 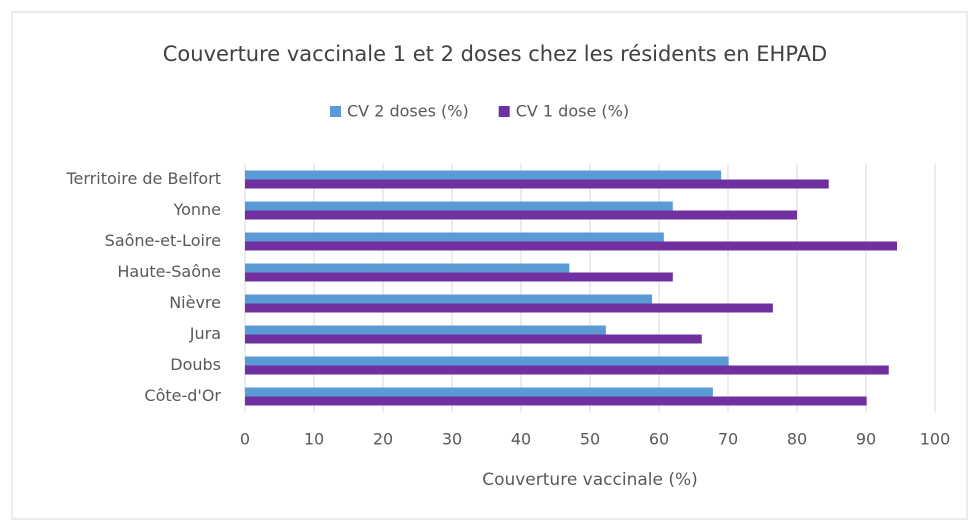 I want to click on x-tick-label: 100, so click(x=935, y=439).